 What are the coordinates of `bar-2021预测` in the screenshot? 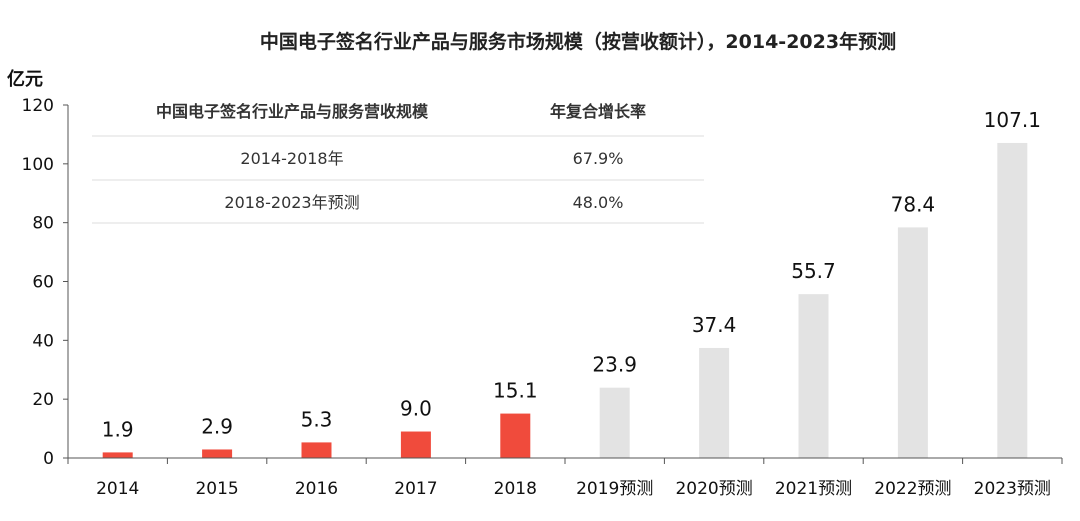 It's located at (813, 376).